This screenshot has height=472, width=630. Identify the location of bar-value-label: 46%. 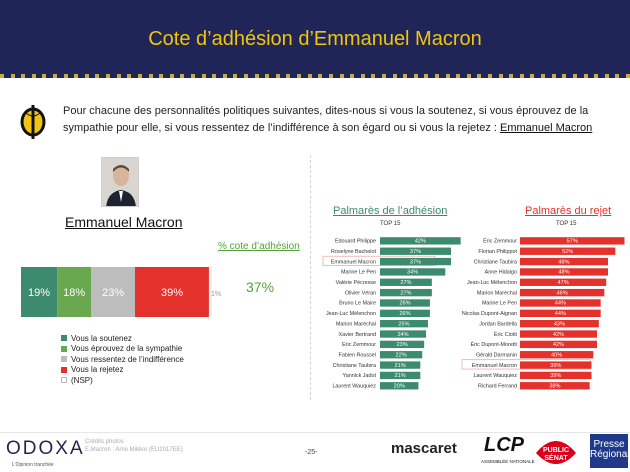
(562, 293).